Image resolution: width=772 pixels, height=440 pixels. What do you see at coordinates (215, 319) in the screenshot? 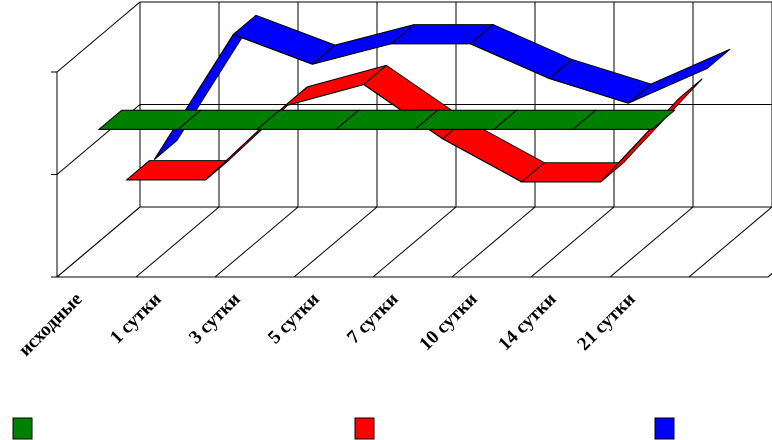
I see `x-tick-label: 3 сутки` at bounding box center [215, 319].